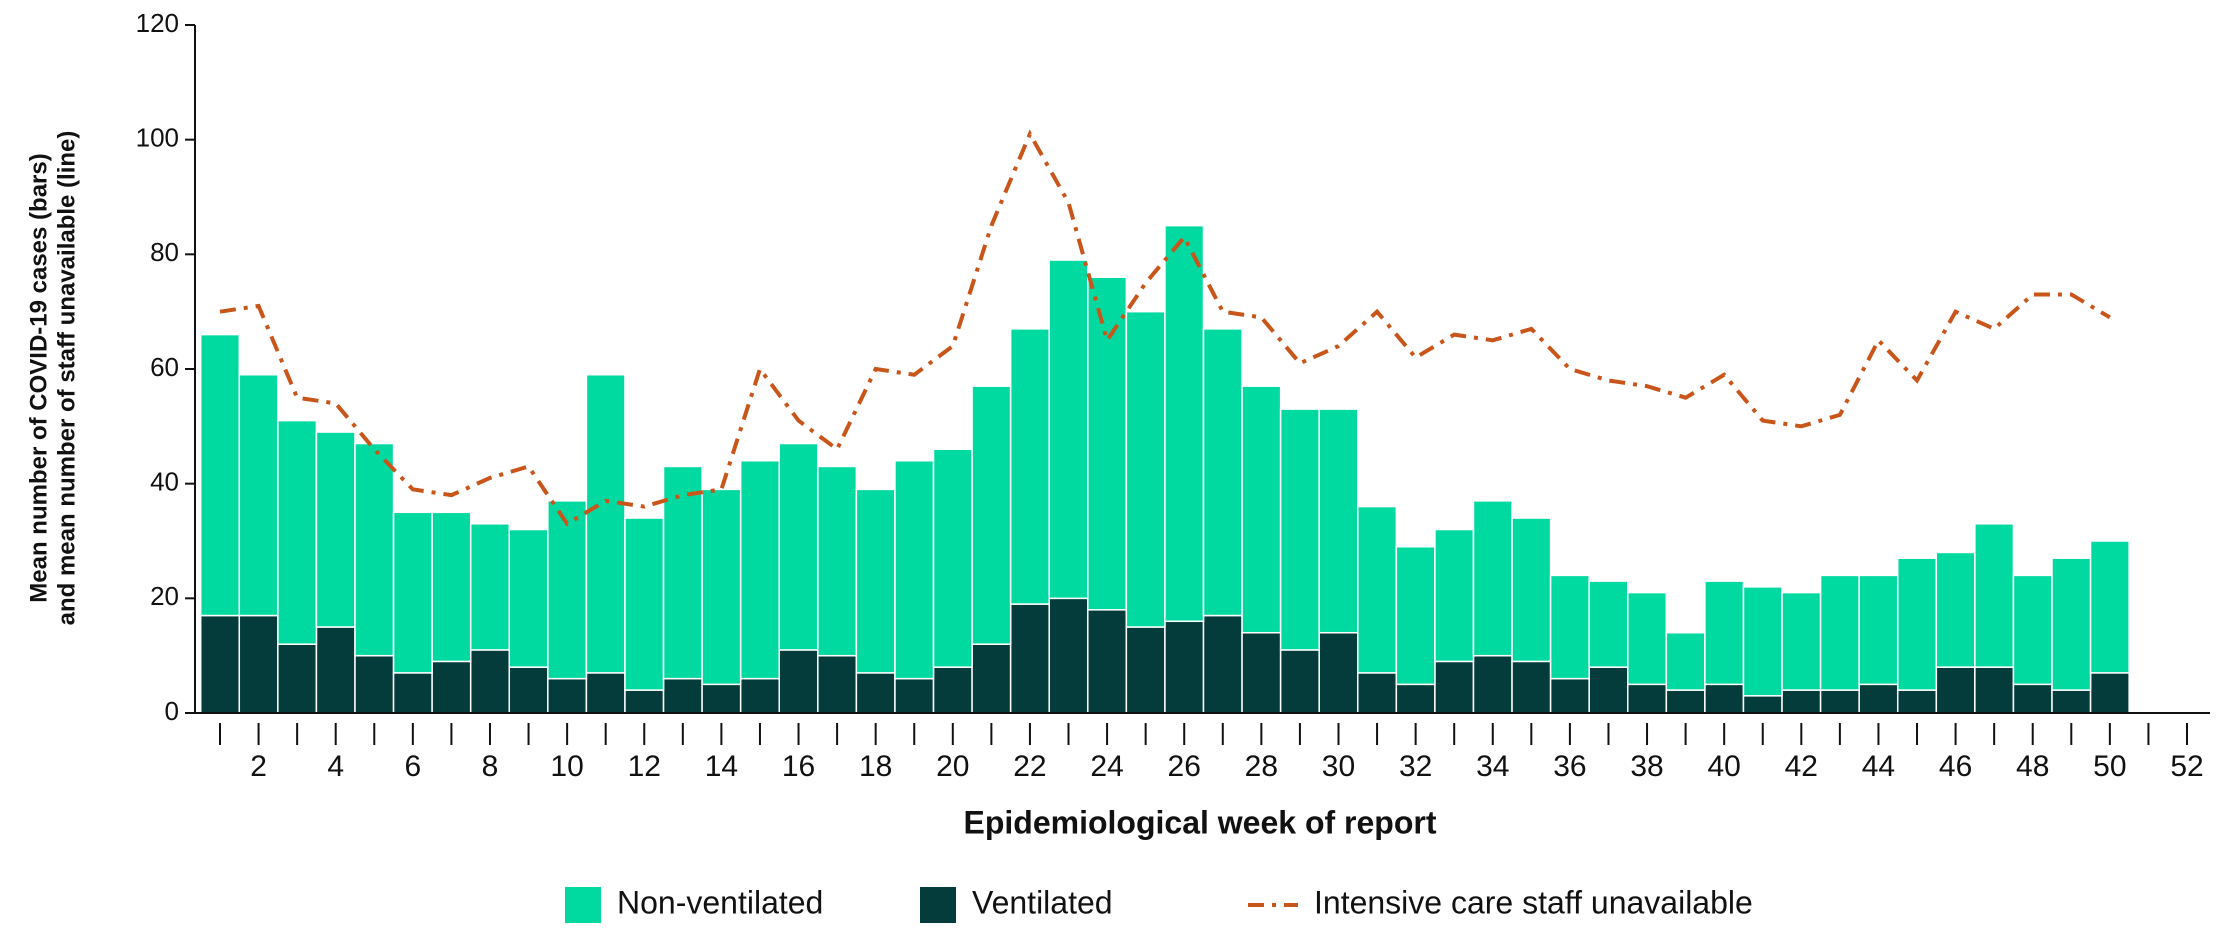 The height and width of the screenshot is (940, 2236). What do you see at coordinates (1200, 822) in the screenshot?
I see `x-axis-title: Epidemiological week of report` at bounding box center [1200, 822].